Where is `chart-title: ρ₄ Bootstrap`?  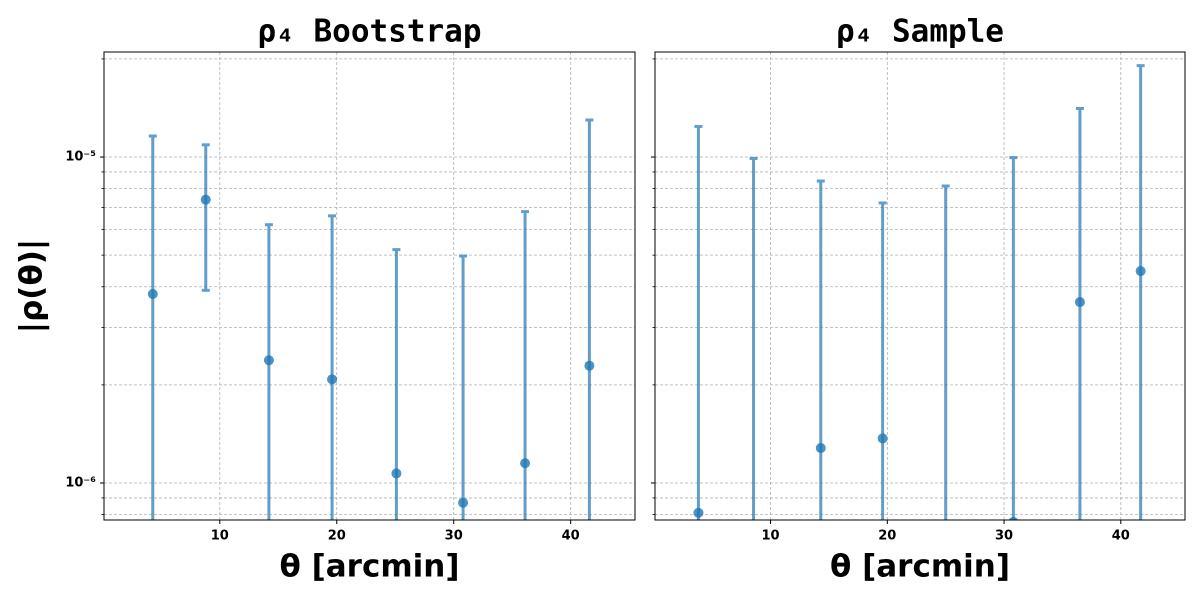 chart-title: ρ₄ Bootstrap is located at coordinates (370, 32).